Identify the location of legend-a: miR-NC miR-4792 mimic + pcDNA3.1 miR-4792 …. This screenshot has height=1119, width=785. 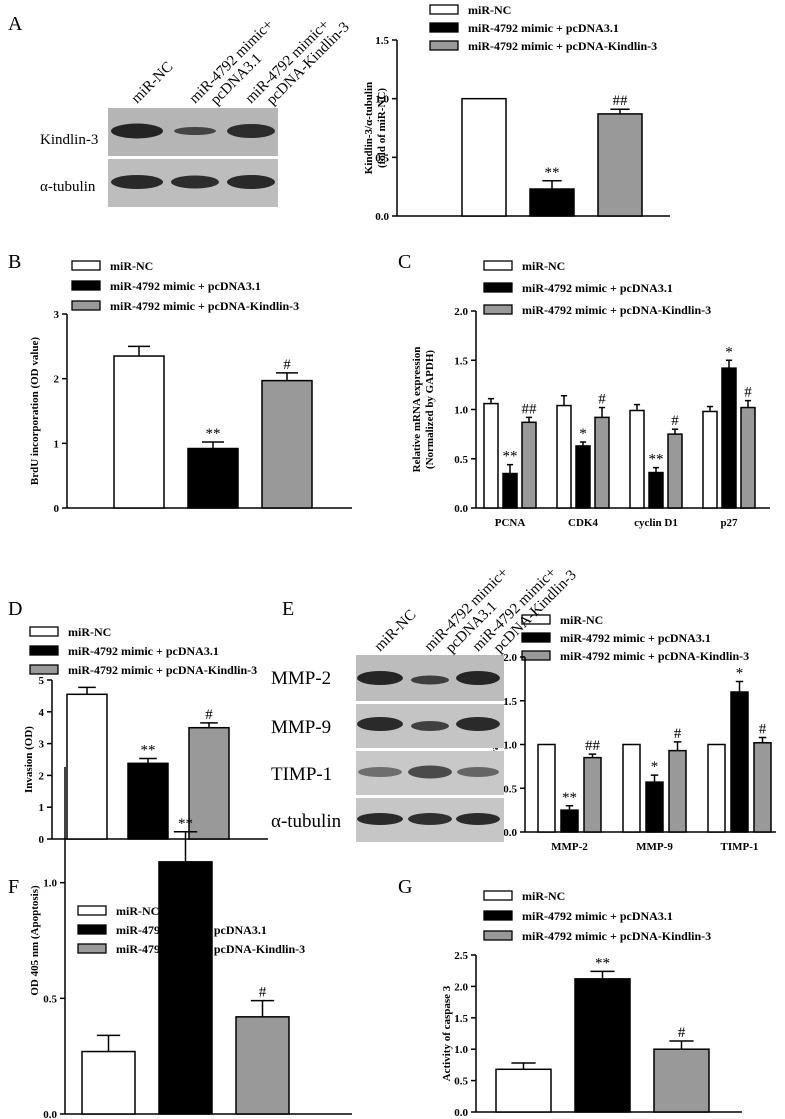
(543, 28).